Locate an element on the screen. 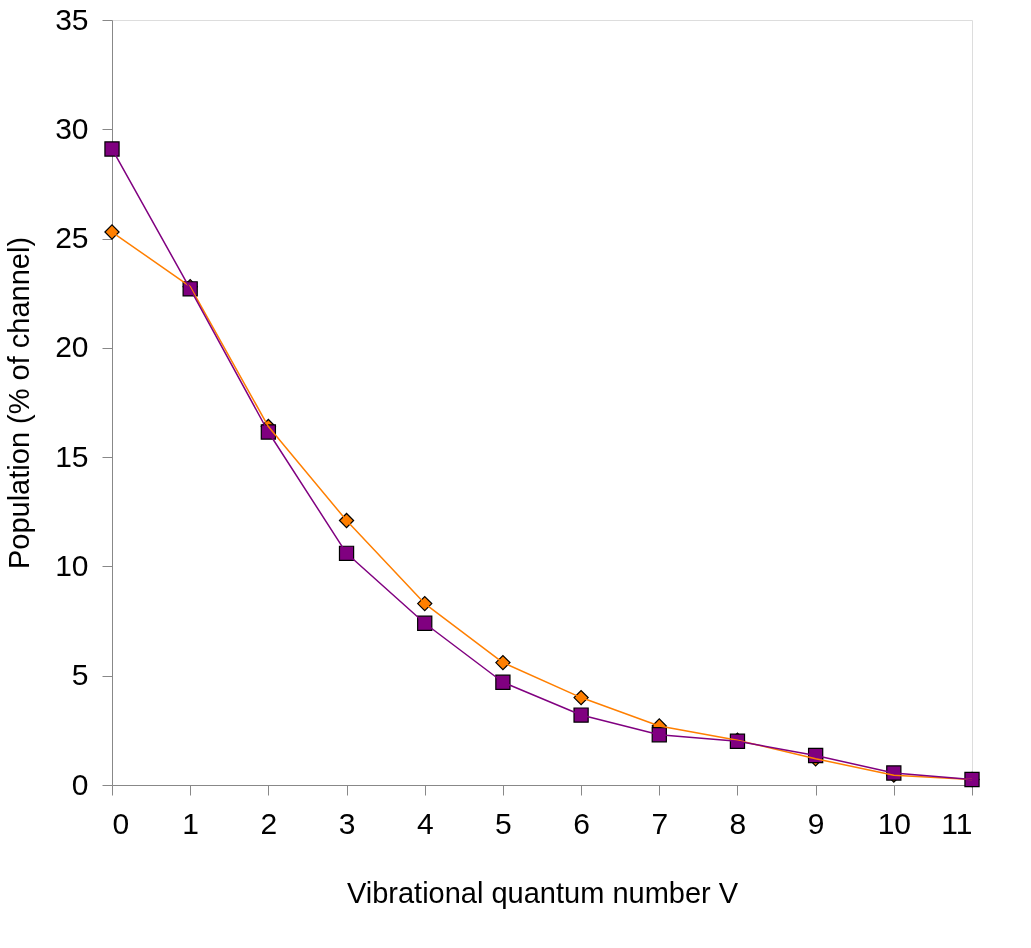 The height and width of the screenshot is (948, 1031). y-tick-label: 30 is located at coordinates (72, 128).